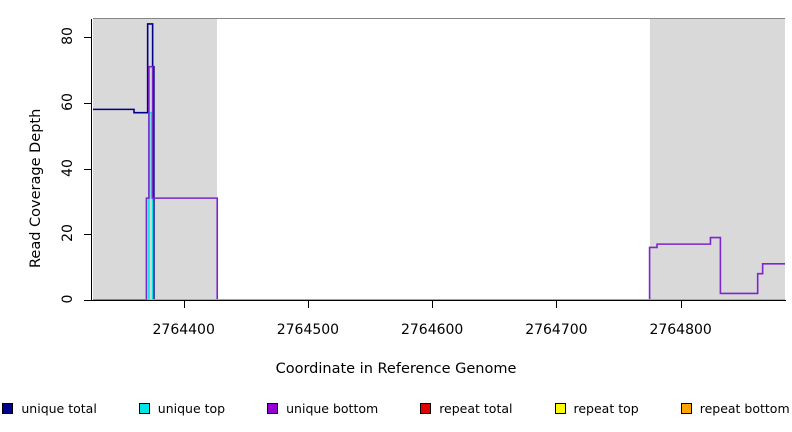  Describe the element at coordinates (91, 159) in the screenshot. I see `y-axis-line` at that location.